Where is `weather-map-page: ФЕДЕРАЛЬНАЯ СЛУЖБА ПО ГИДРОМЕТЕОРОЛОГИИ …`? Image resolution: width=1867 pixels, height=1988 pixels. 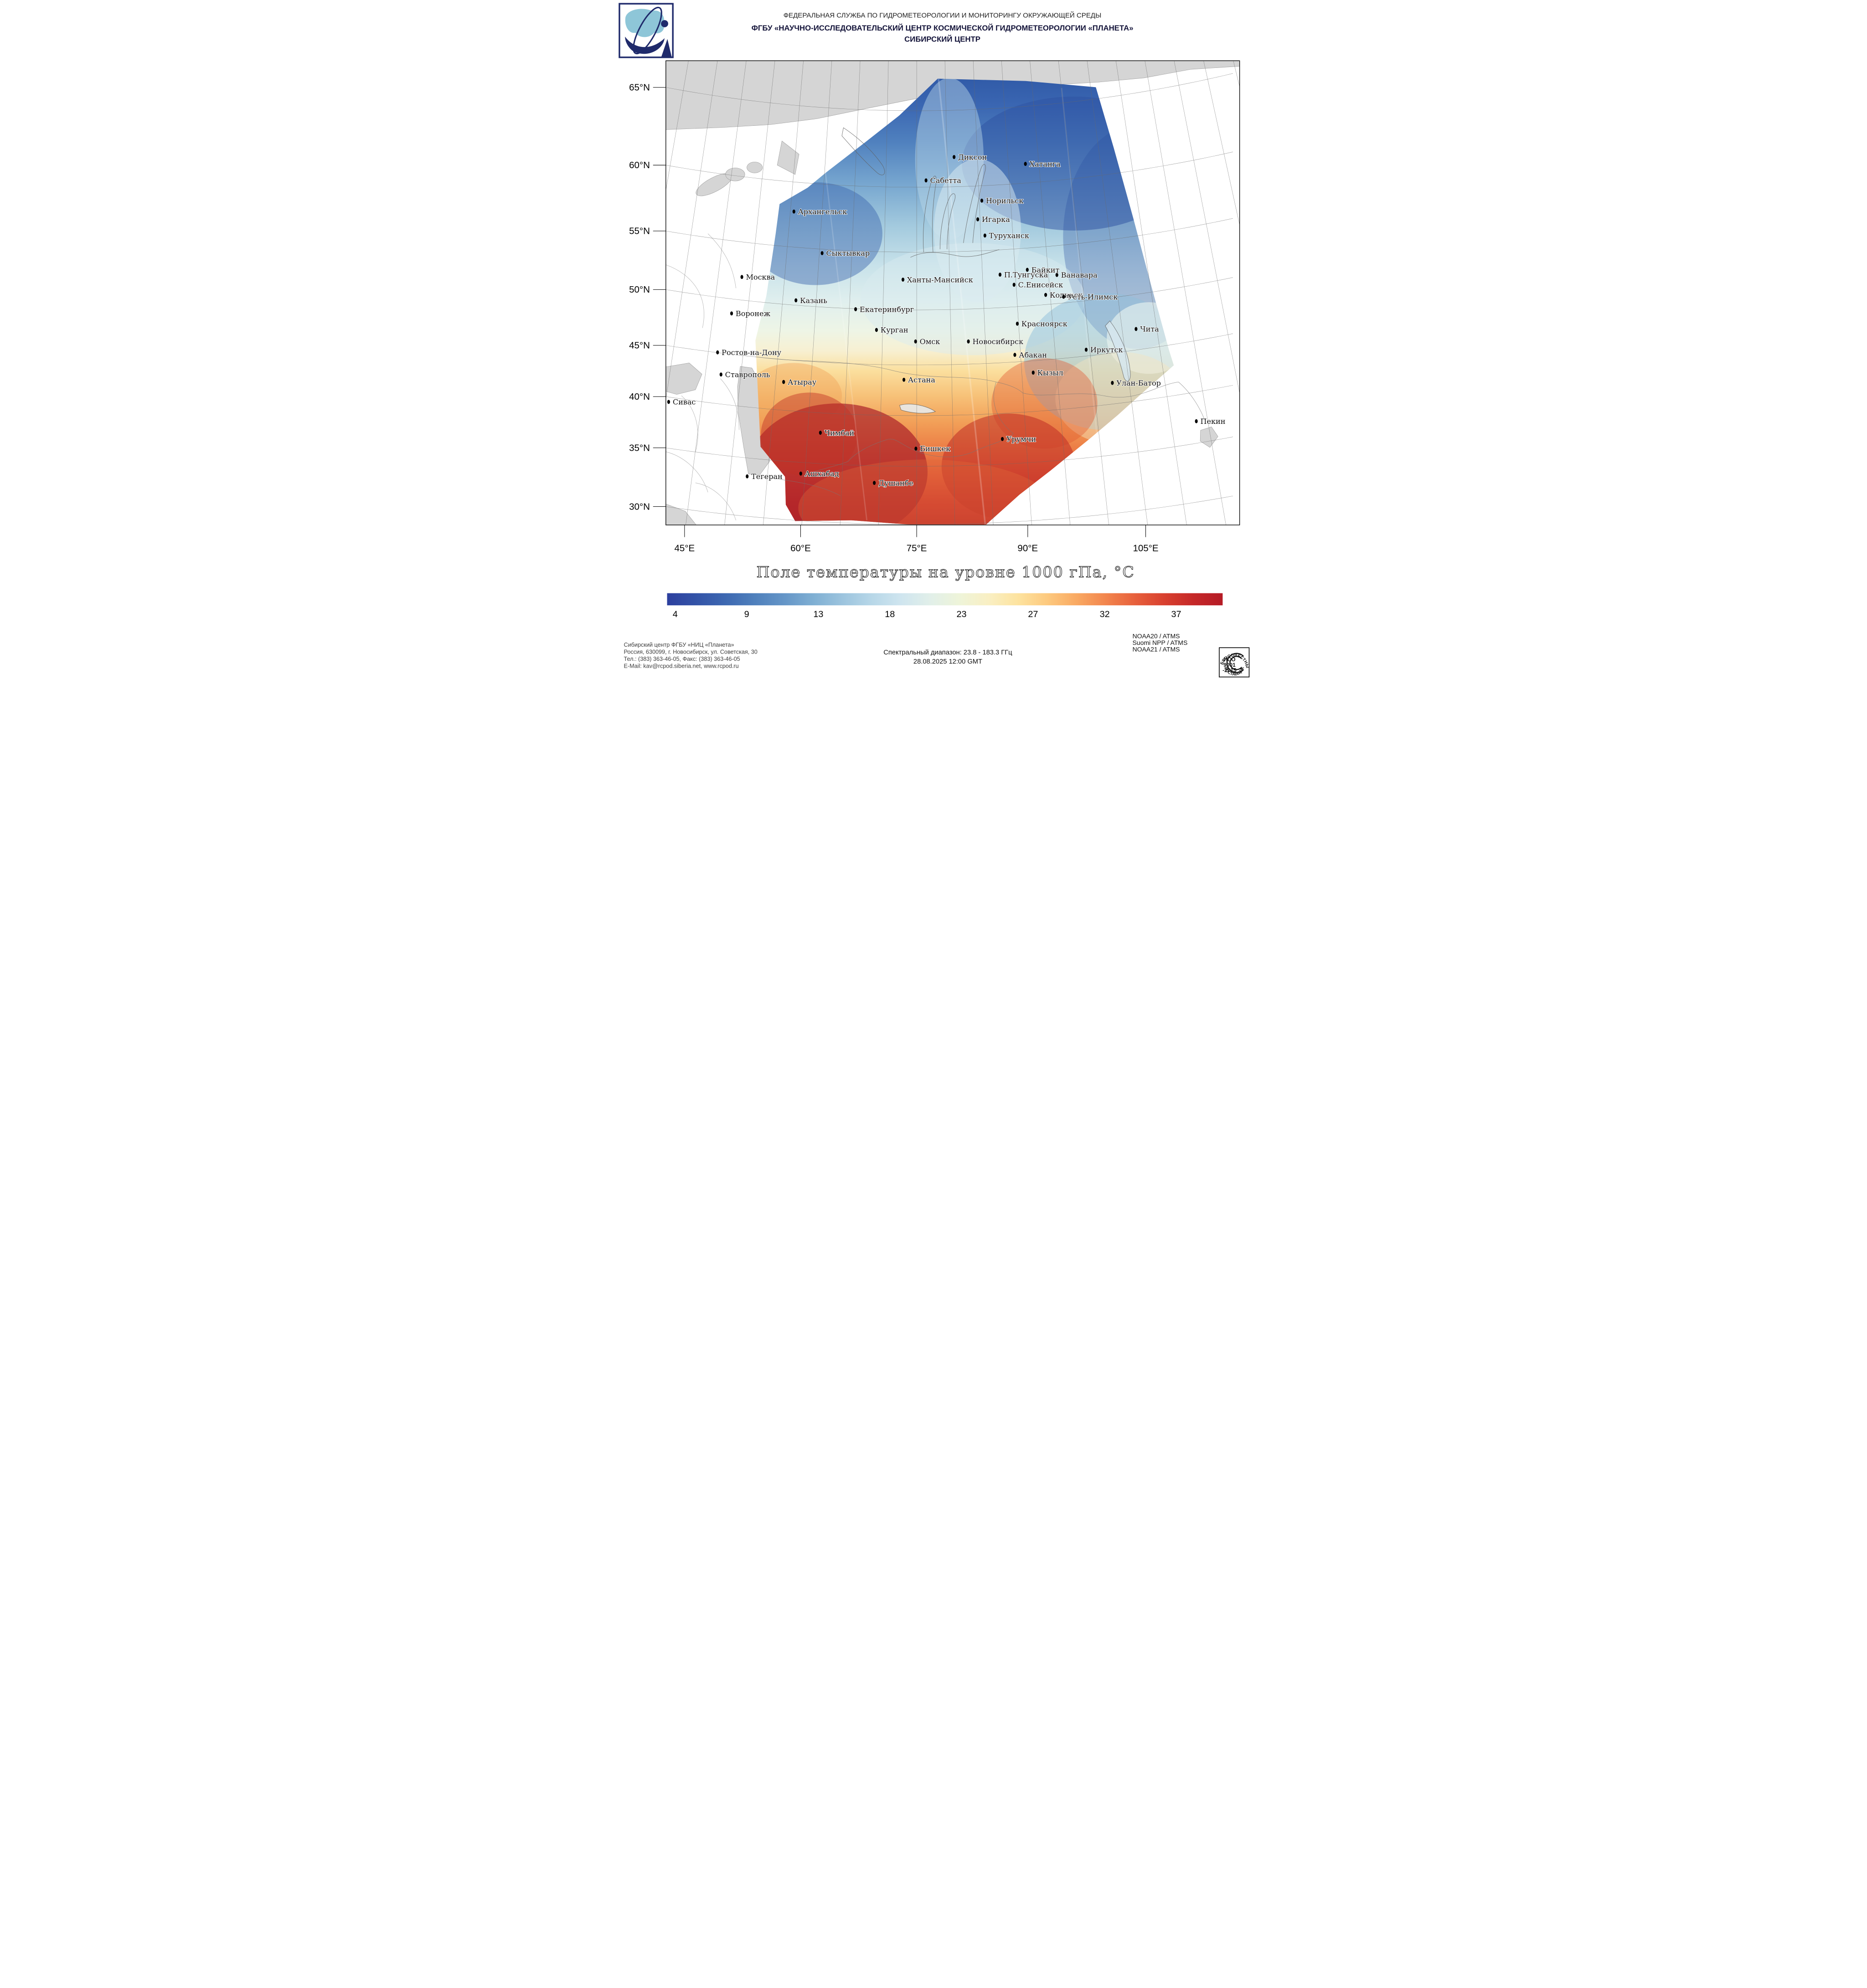
weather-map-page: ФЕДЕРАЛЬНАЯ СЛУЖБА ПО ГИДРОМЕТЕОРОЛОГИИ … is located at coordinates (933, 340).